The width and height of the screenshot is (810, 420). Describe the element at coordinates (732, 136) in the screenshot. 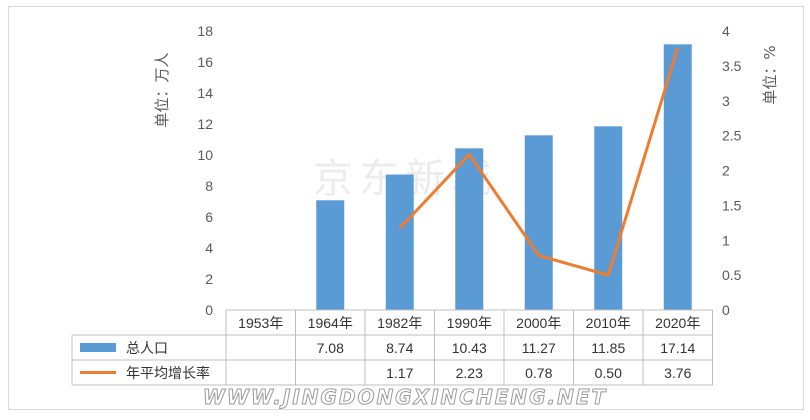

I see `right-axis-tick-label: 2.5` at that location.